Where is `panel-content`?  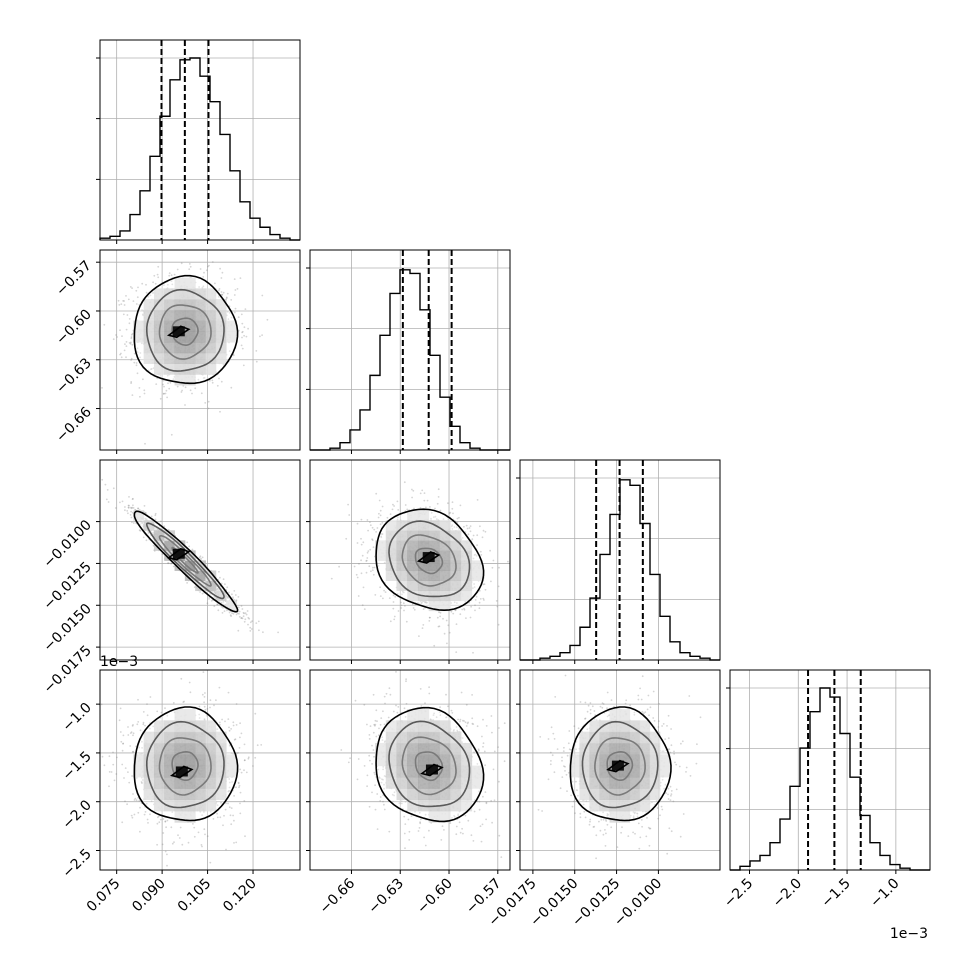 panel-content is located at coordinates (200, 560).